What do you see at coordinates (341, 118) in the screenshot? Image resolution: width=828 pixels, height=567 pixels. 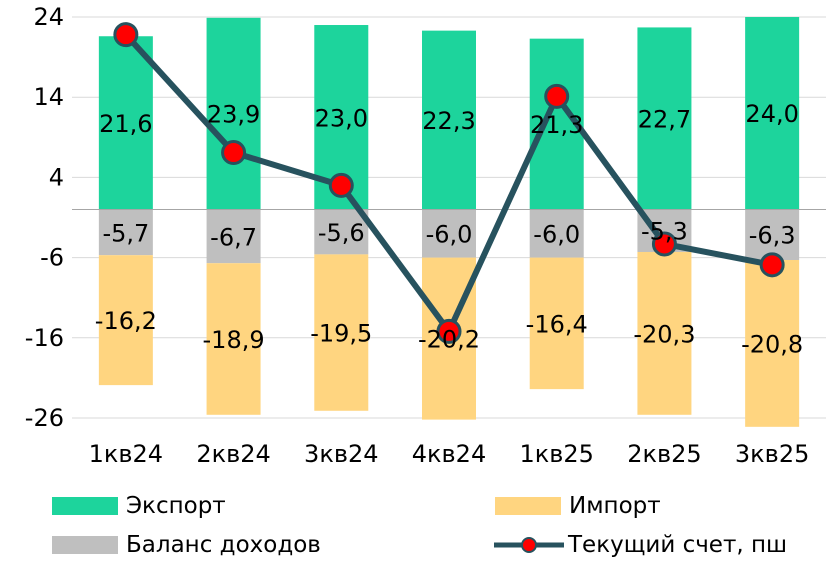 I see `data-label: 23,0` at bounding box center [341, 118].